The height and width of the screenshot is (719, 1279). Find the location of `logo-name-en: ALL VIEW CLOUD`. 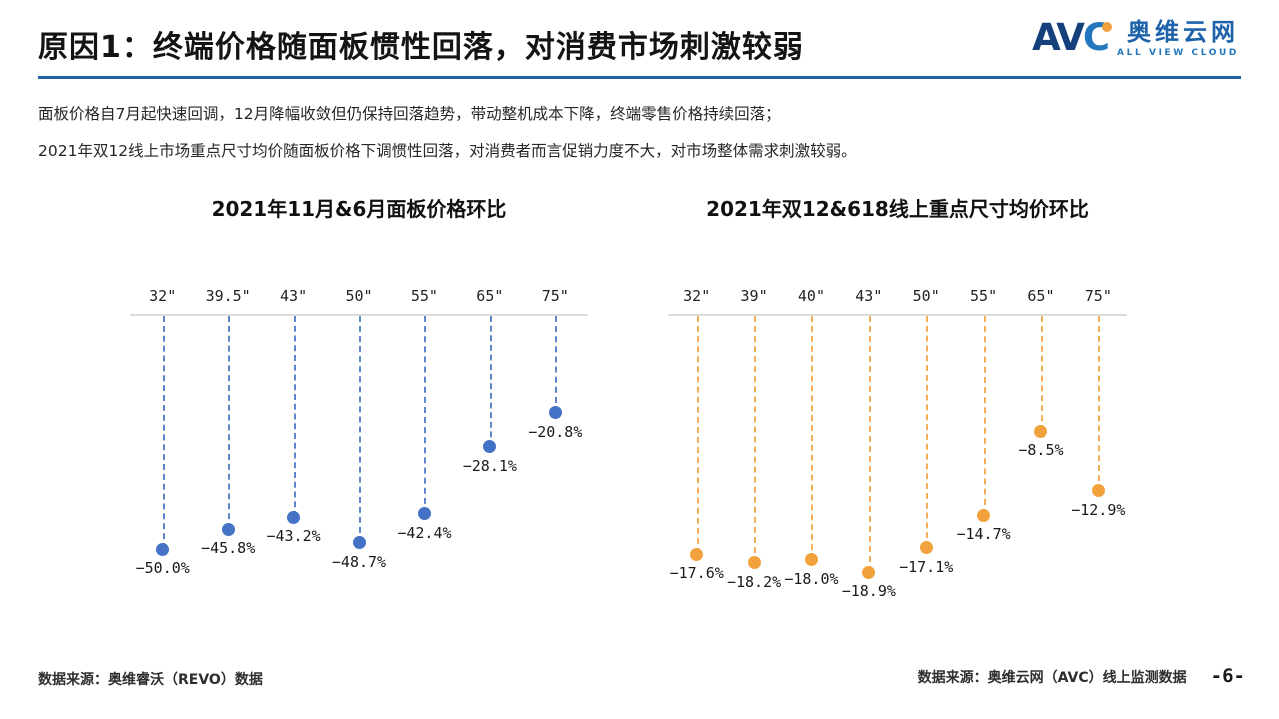

logo-name-en: ALL VIEW CLOUD is located at coordinates (1178, 52).